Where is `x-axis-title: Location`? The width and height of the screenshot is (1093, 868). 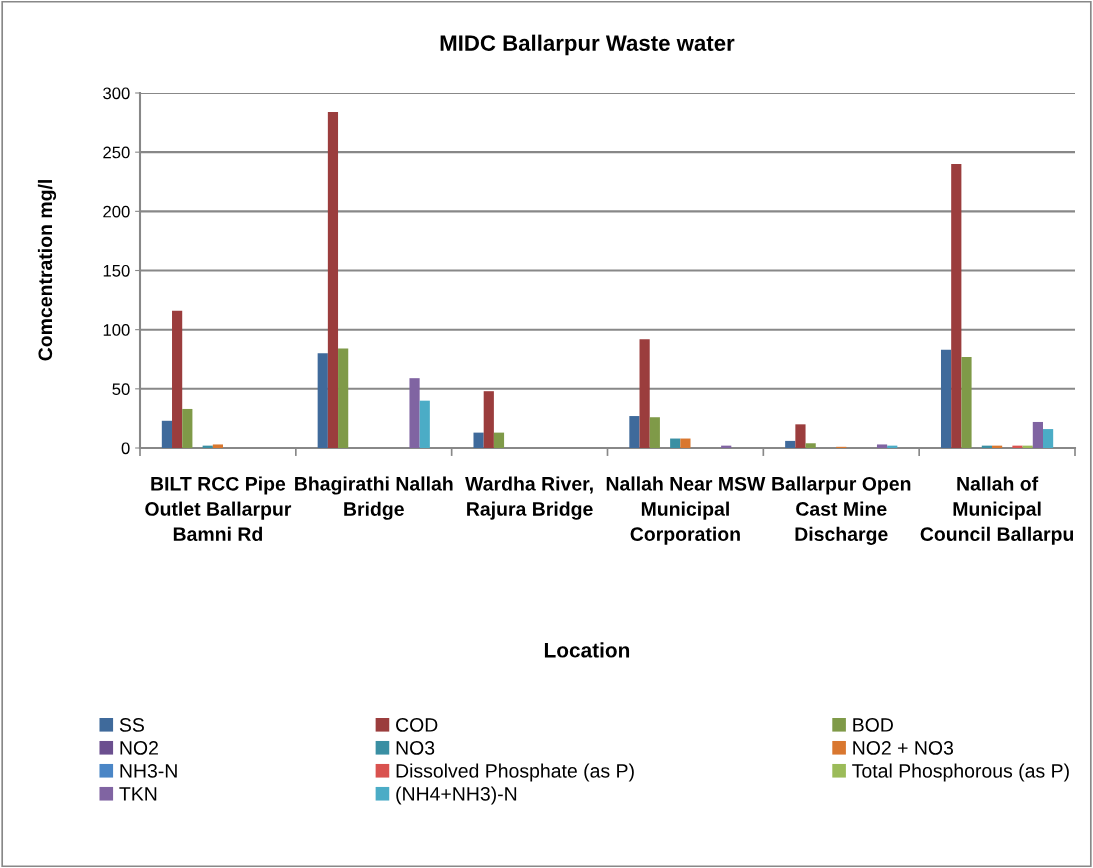 x-axis-title: Location is located at coordinates (587, 650).